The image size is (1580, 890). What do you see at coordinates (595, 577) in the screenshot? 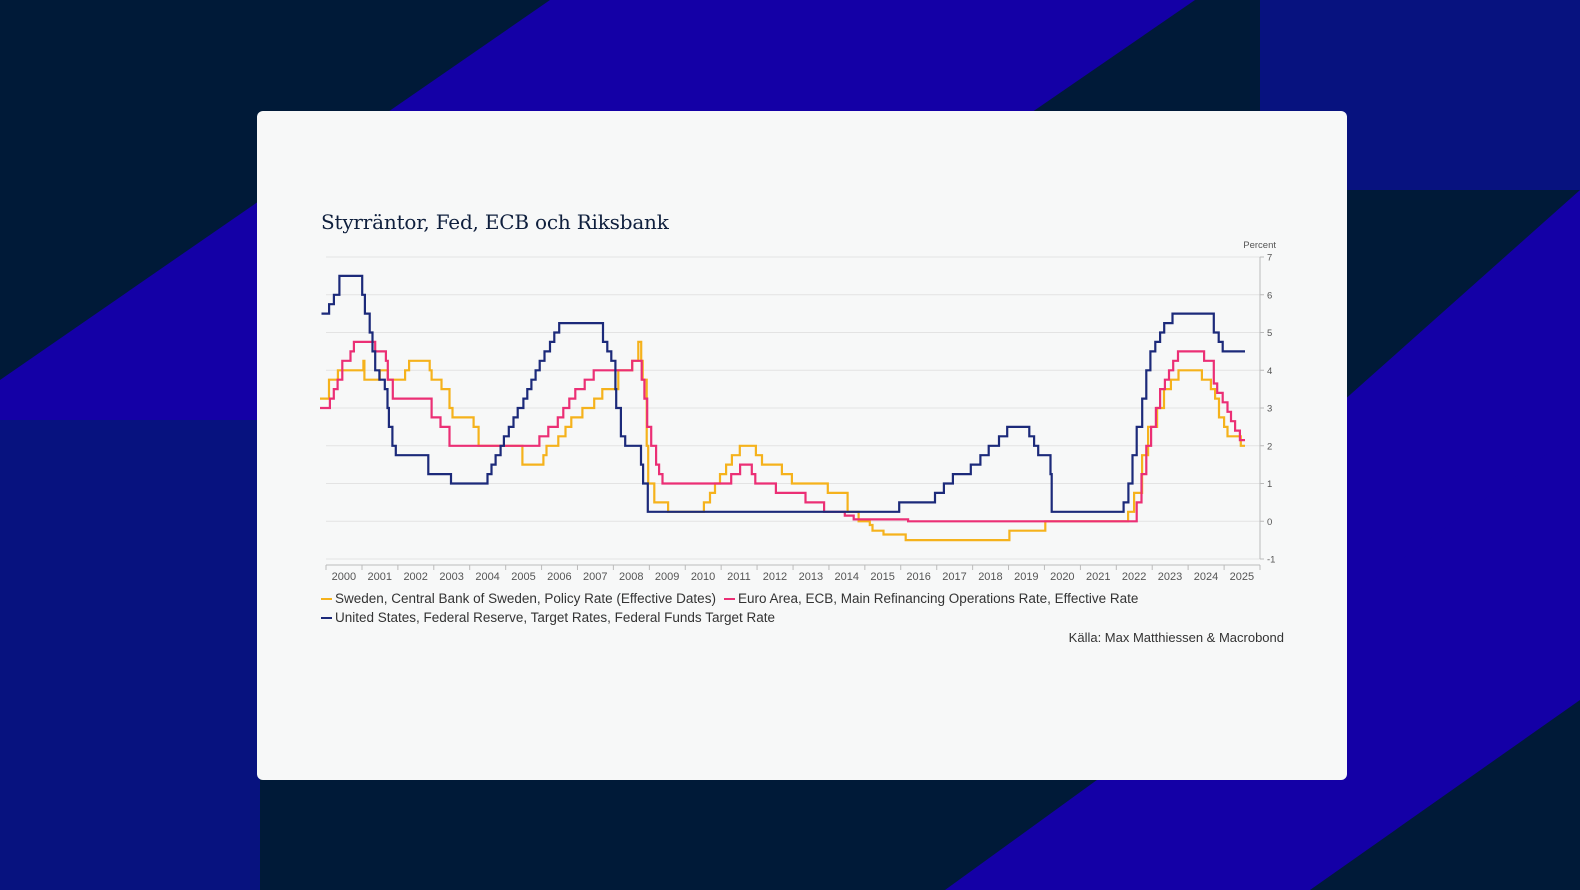
I see `x-tick-label-2007: 2007` at bounding box center [595, 577].